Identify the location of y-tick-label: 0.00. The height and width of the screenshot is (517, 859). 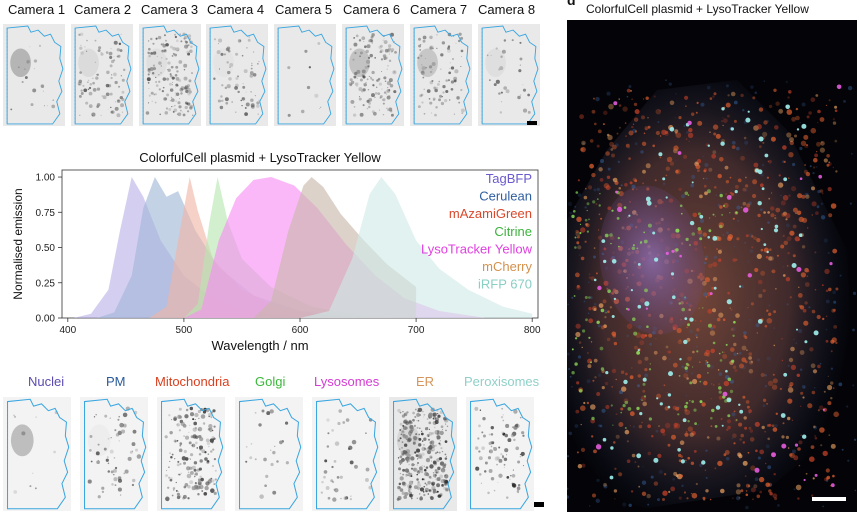
(46, 319).